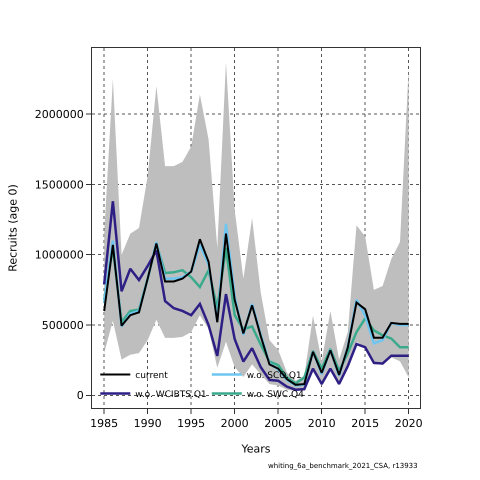 The width and height of the screenshot is (480, 480). Describe the element at coordinates (104, 423) in the screenshot. I see `x-tick-label: 1985` at that location.